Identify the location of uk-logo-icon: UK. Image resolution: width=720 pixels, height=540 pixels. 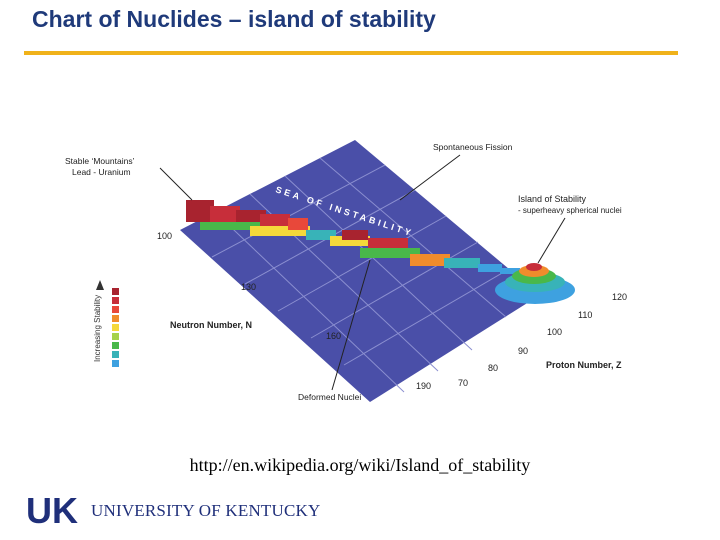
(52, 510).